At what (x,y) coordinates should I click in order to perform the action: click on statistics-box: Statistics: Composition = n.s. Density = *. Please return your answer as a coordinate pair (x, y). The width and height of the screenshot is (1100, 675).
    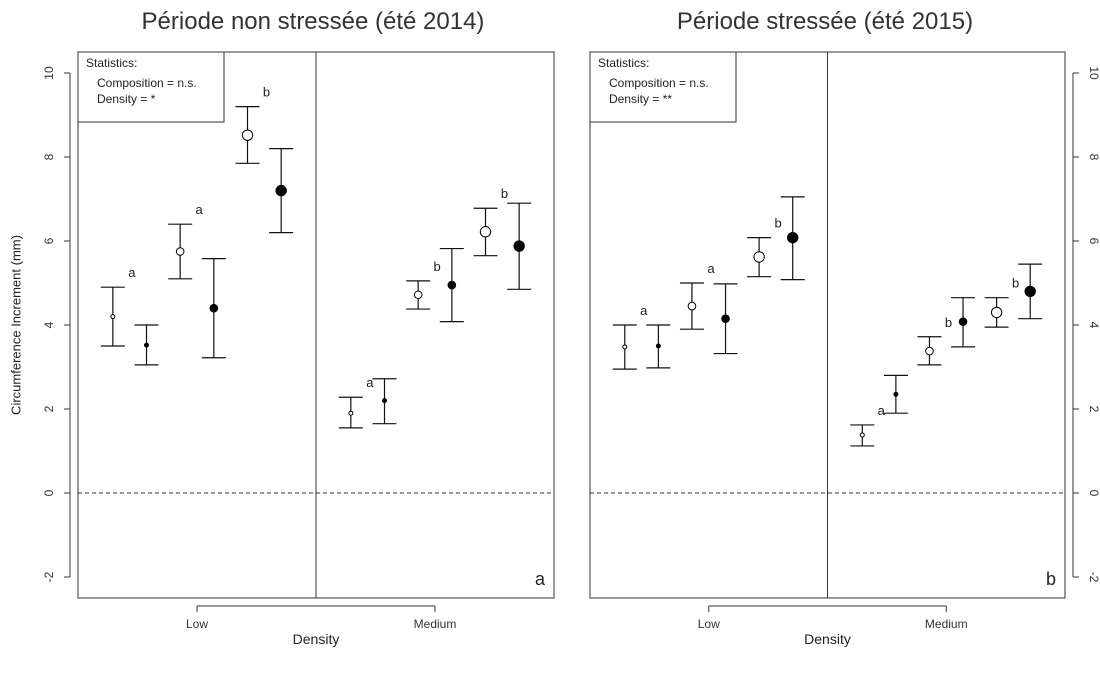
    Looking at the image, I should click on (151, 87).